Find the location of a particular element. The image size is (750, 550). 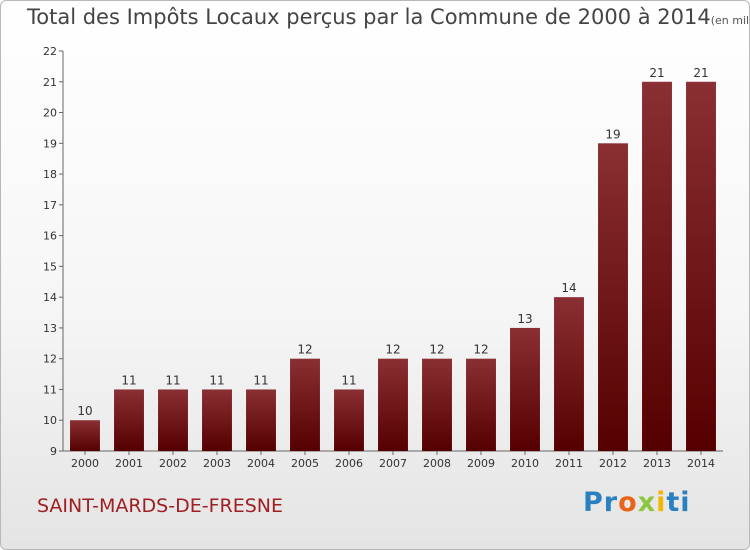

y-tick-label: 11 is located at coordinates (50, 389).